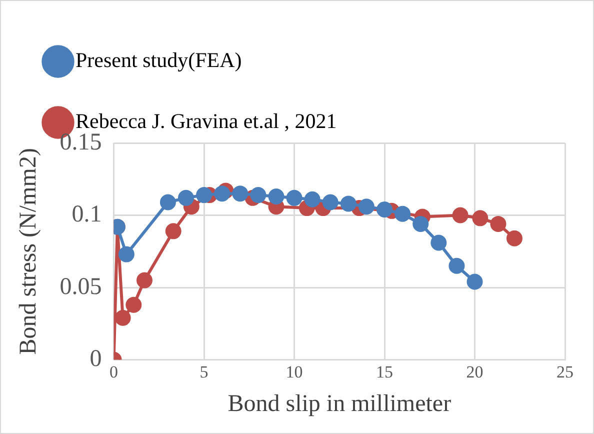 The height and width of the screenshot is (434, 594). What do you see at coordinates (565, 372) in the screenshot?
I see `x-tick-label: 25` at bounding box center [565, 372].